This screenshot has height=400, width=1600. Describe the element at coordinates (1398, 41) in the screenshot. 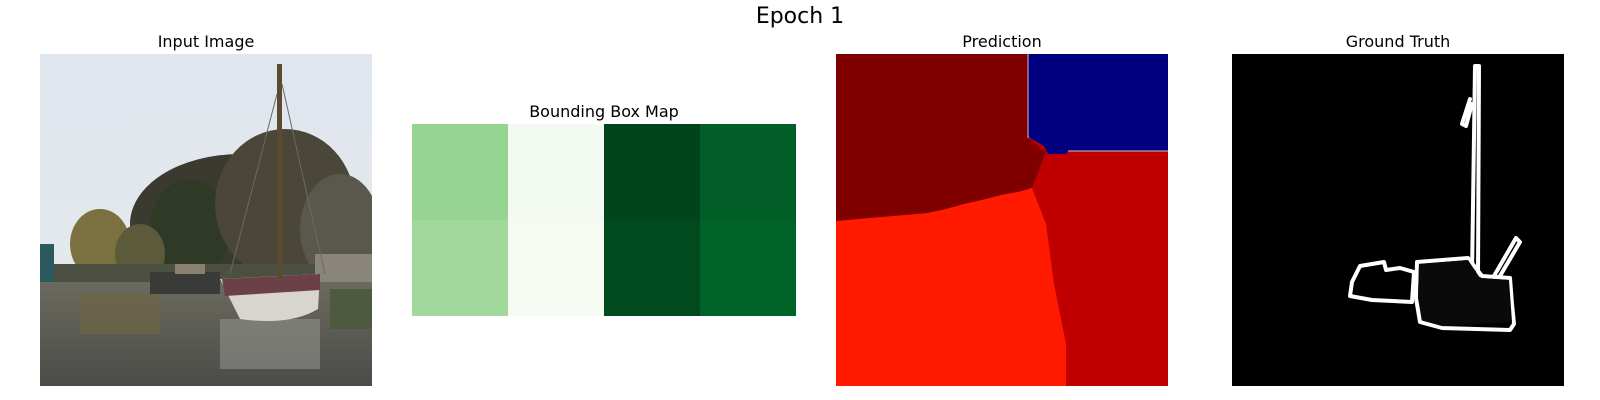

I see `ground-truth-title: Ground Truth` at that location.